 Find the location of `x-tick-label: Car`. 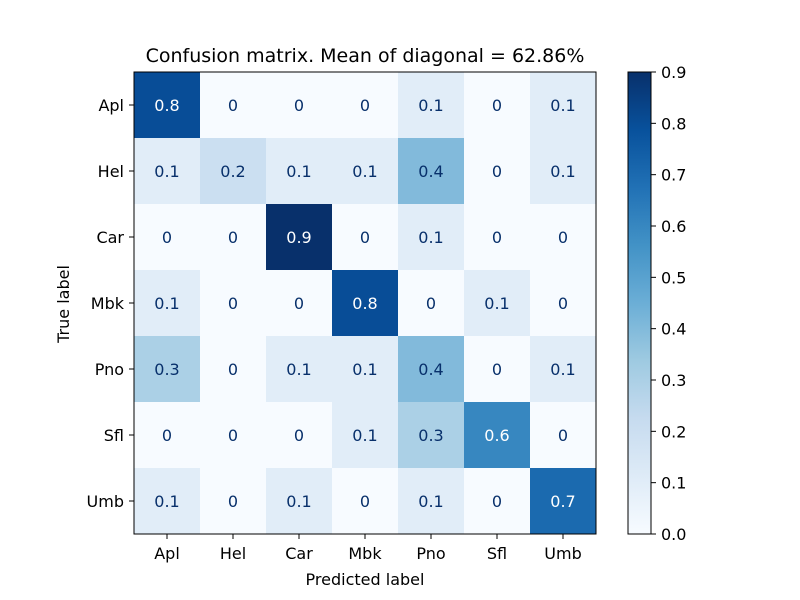

x-tick-label: Car is located at coordinates (299, 553).